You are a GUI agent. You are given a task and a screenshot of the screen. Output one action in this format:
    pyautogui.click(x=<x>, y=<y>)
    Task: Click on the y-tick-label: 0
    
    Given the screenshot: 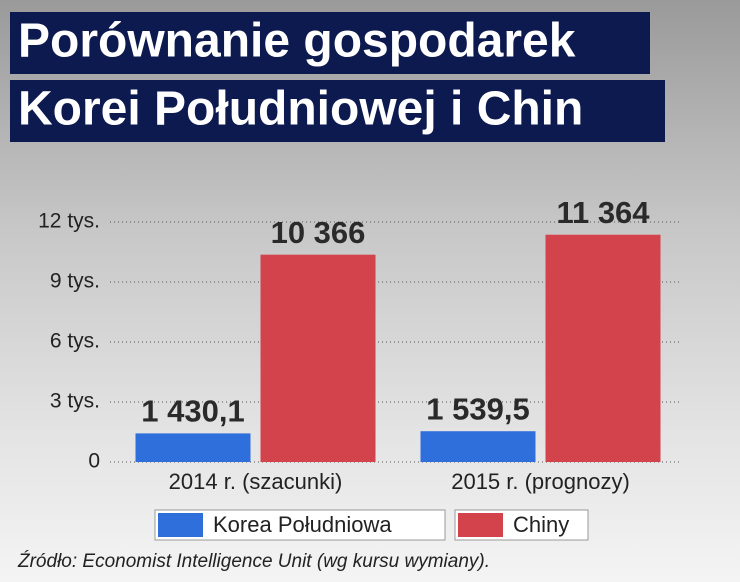 What is the action you would take?
    pyautogui.click(x=94, y=461)
    